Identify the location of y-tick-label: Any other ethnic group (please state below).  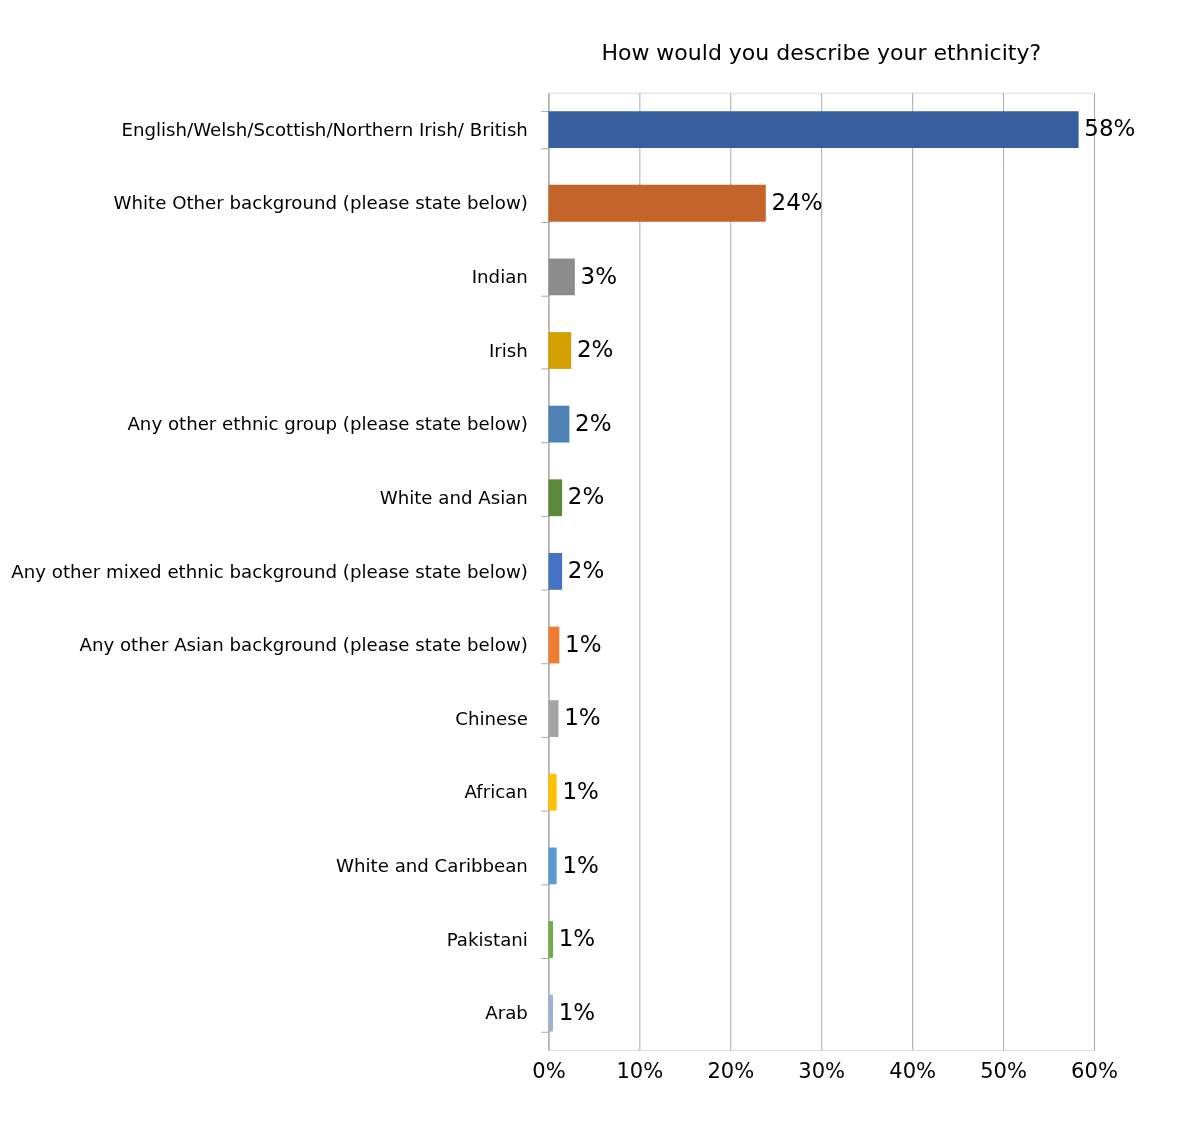
(327, 424).